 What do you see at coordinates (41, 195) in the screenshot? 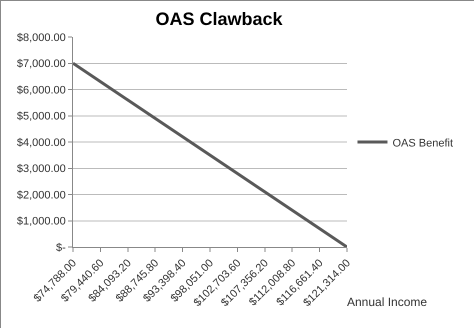
I see `y-tick-label: $2,000.00` at bounding box center [41, 195].